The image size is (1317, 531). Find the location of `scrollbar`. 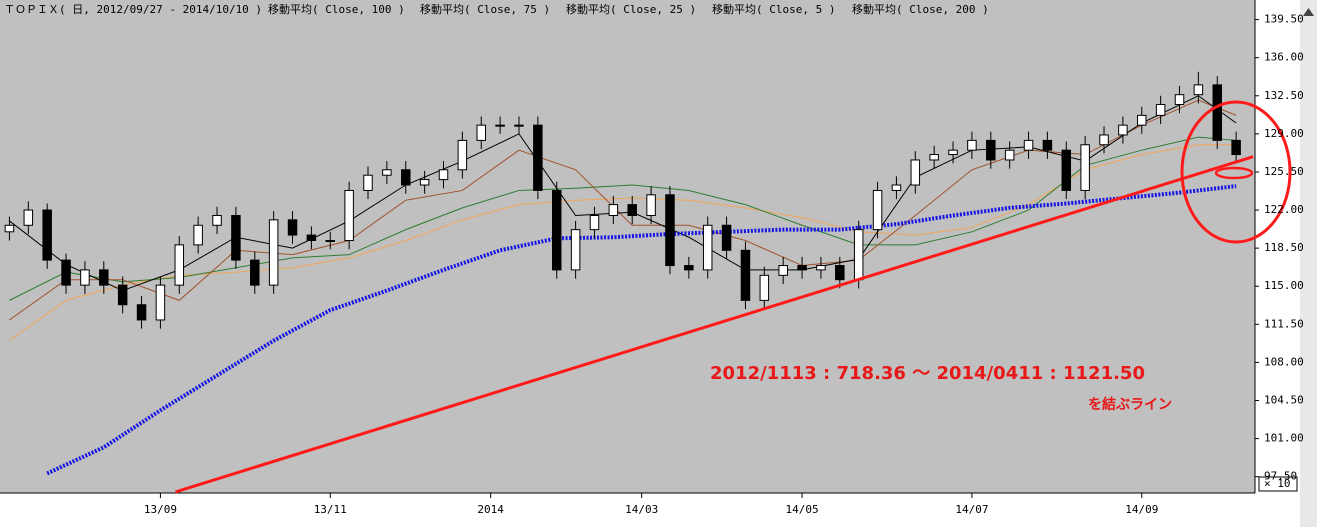

scrollbar is located at coordinates (1308, 263).